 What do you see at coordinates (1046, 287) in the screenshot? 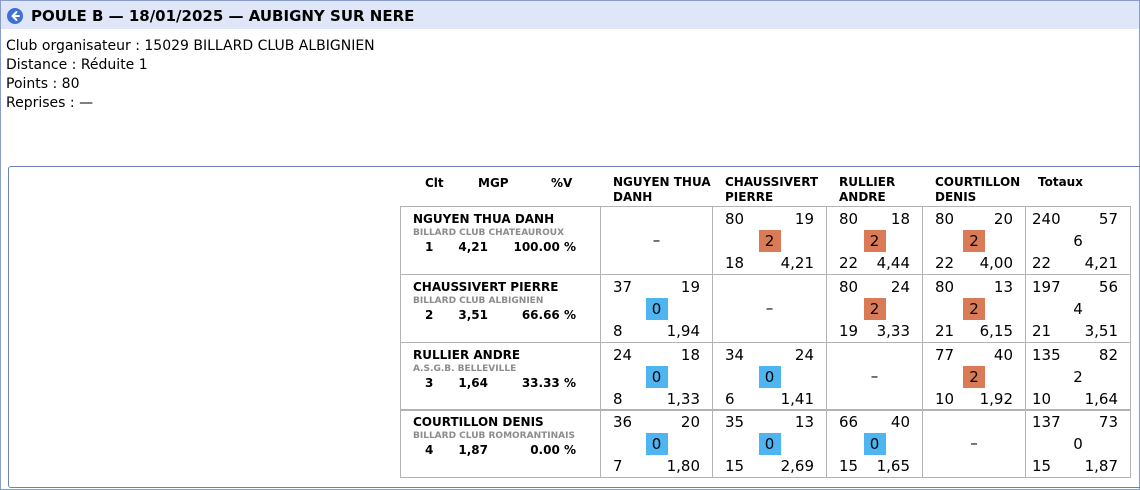
I see `total-points: 197` at bounding box center [1046, 287].